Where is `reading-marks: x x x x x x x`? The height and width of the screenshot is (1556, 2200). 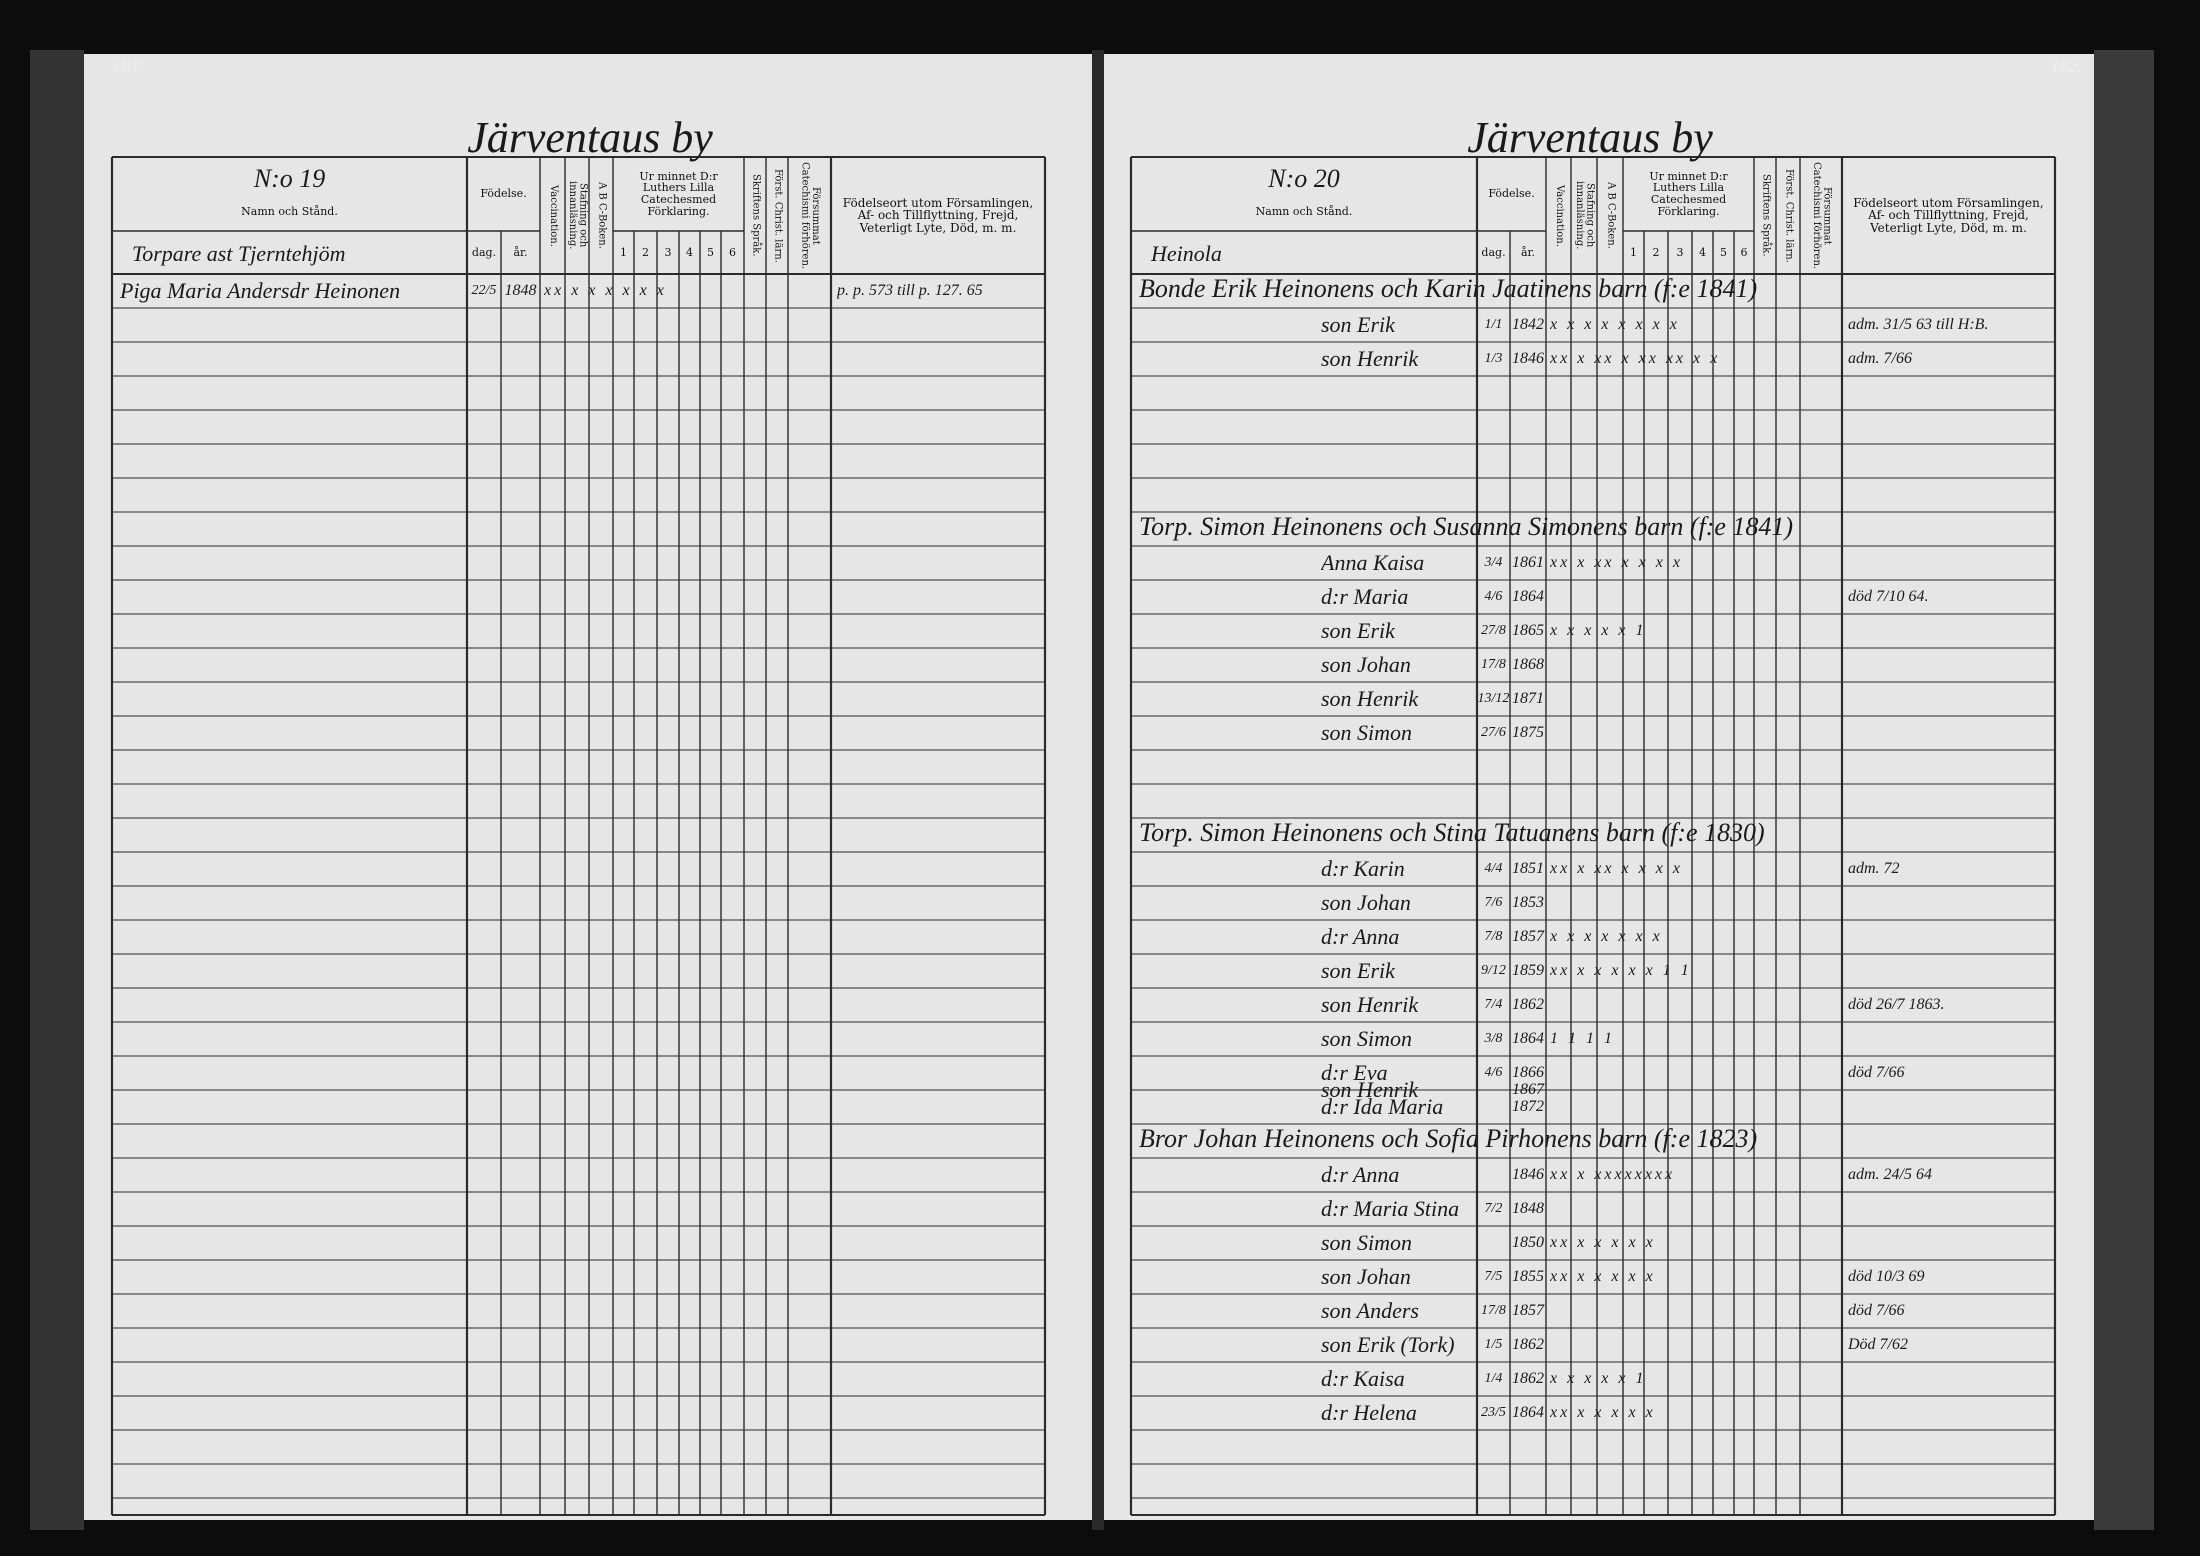 reading-marks: x x x x x x x is located at coordinates (1606, 936).